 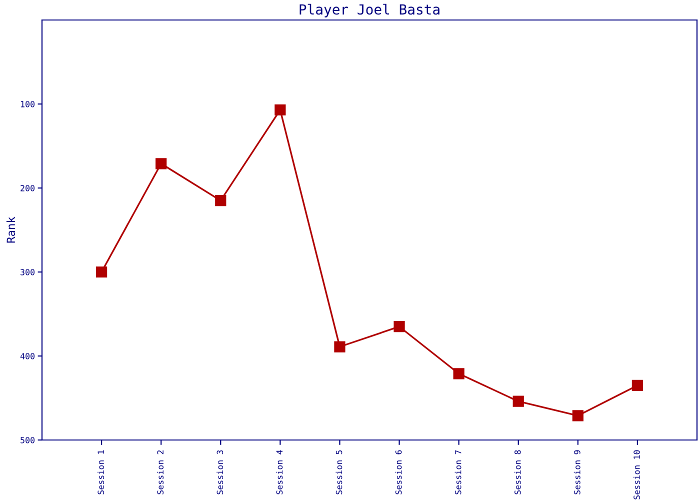 I want to click on y-axis-title: Rank, so click(x=11, y=229).